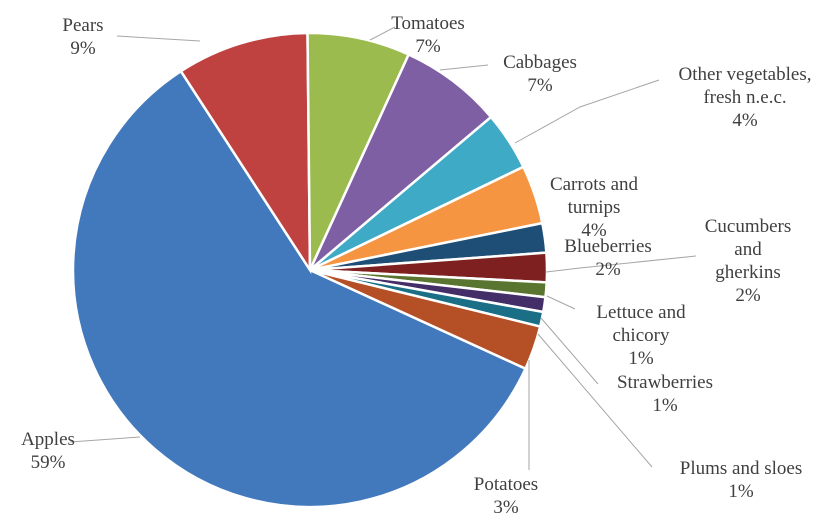 The image size is (832, 521). What do you see at coordinates (608, 246) in the screenshot?
I see `slice-name: Blueberries` at bounding box center [608, 246].